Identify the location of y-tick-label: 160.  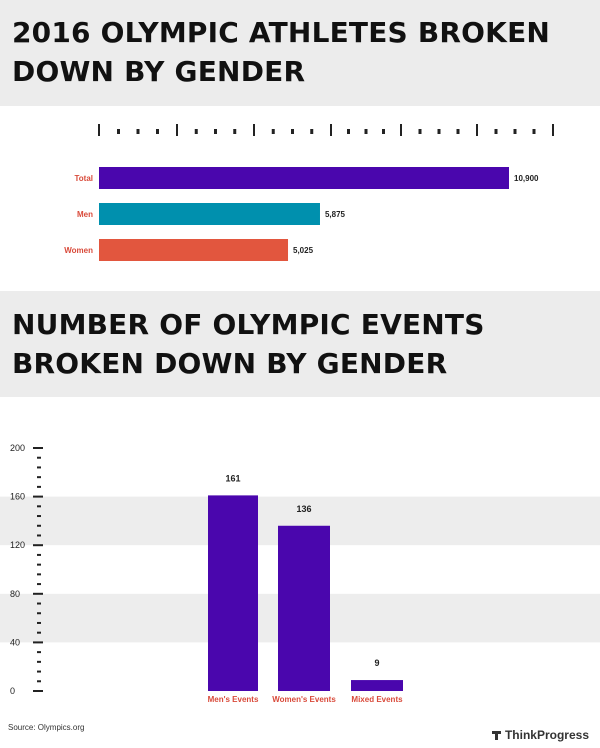
(17, 497).